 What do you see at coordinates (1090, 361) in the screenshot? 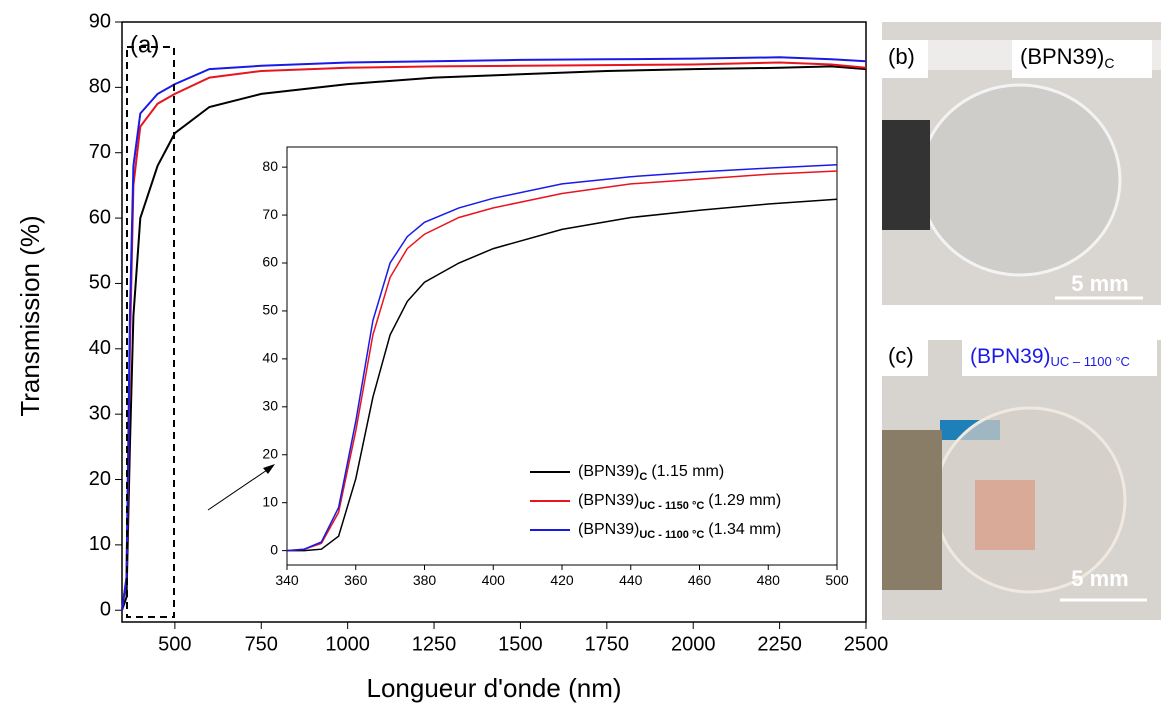
I see `caption-sub: UC – 1100 °C` at bounding box center [1090, 361].